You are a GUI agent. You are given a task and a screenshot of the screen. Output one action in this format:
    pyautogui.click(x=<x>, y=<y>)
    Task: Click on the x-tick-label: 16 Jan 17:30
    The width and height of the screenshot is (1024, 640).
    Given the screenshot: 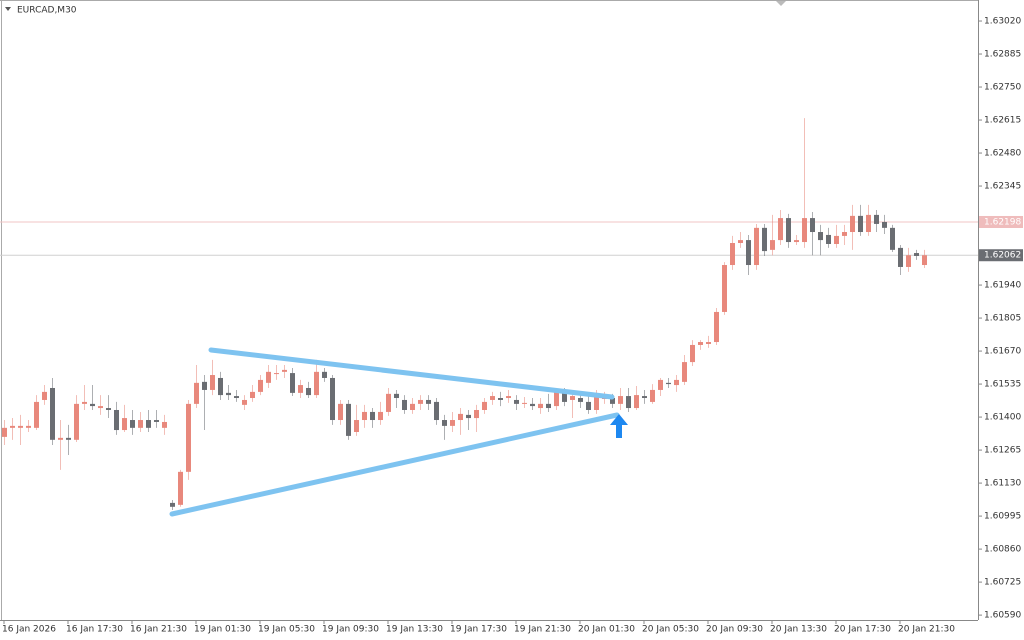 What is the action you would take?
    pyautogui.click(x=94, y=630)
    